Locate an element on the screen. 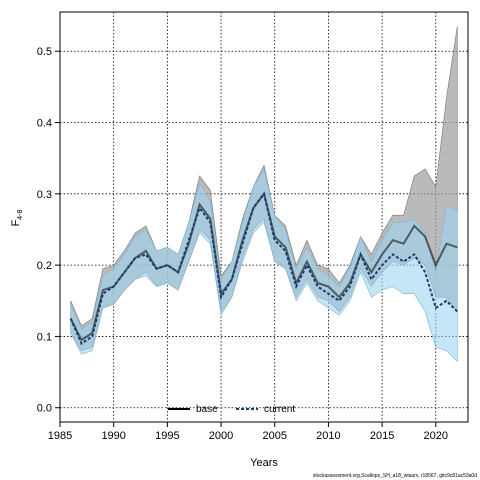  y-tick-label: 0.0 is located at coordinates (44, 409).